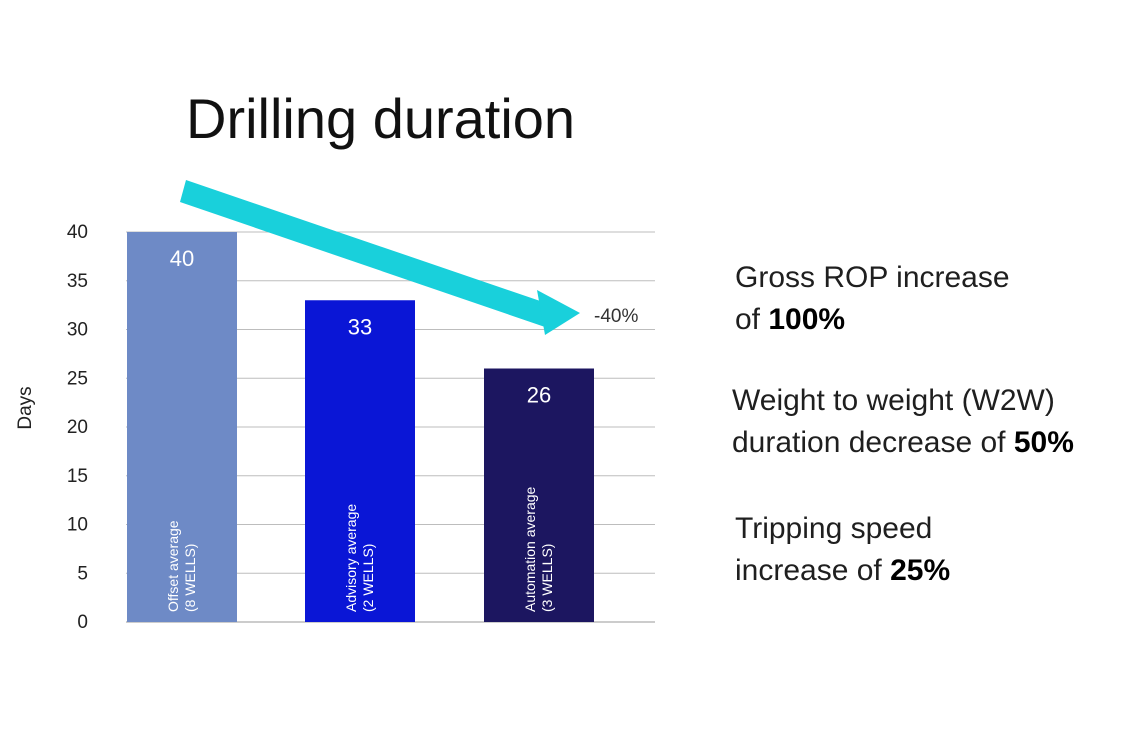  I want to click on category-label: Advisory average(2 WELLS), so click(359, 558).